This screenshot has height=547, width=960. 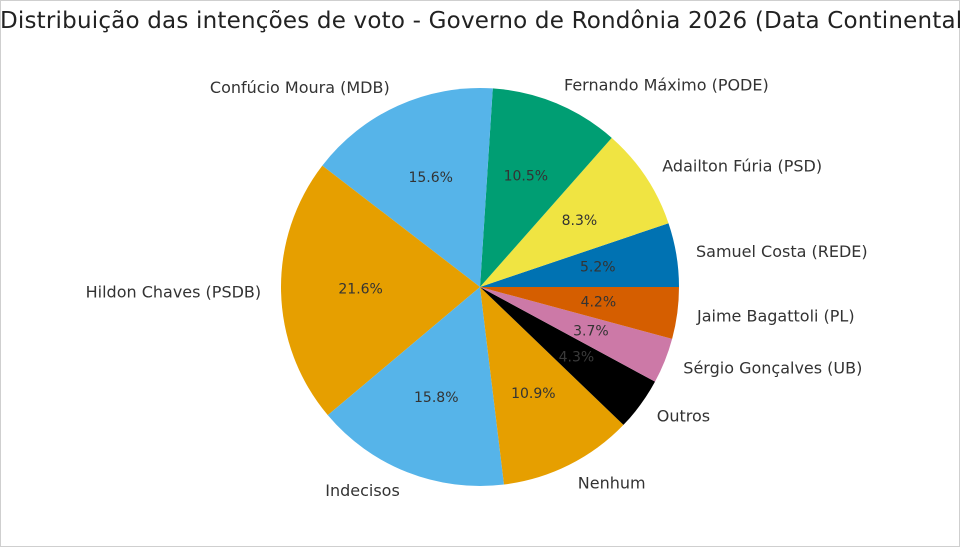 What do you see at coordinates (546, 187) in the screenshot?
I see `pie-slice-fernando-maximo-pode` at bounding box center [546, 187].